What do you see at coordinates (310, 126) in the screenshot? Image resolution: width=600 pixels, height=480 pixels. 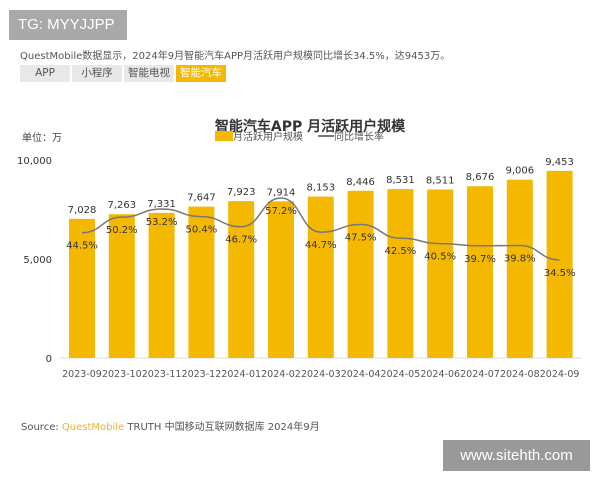 I see `chart-title: 智能汽车APP 月活跃用户规模` at bounding box center [310, 126].